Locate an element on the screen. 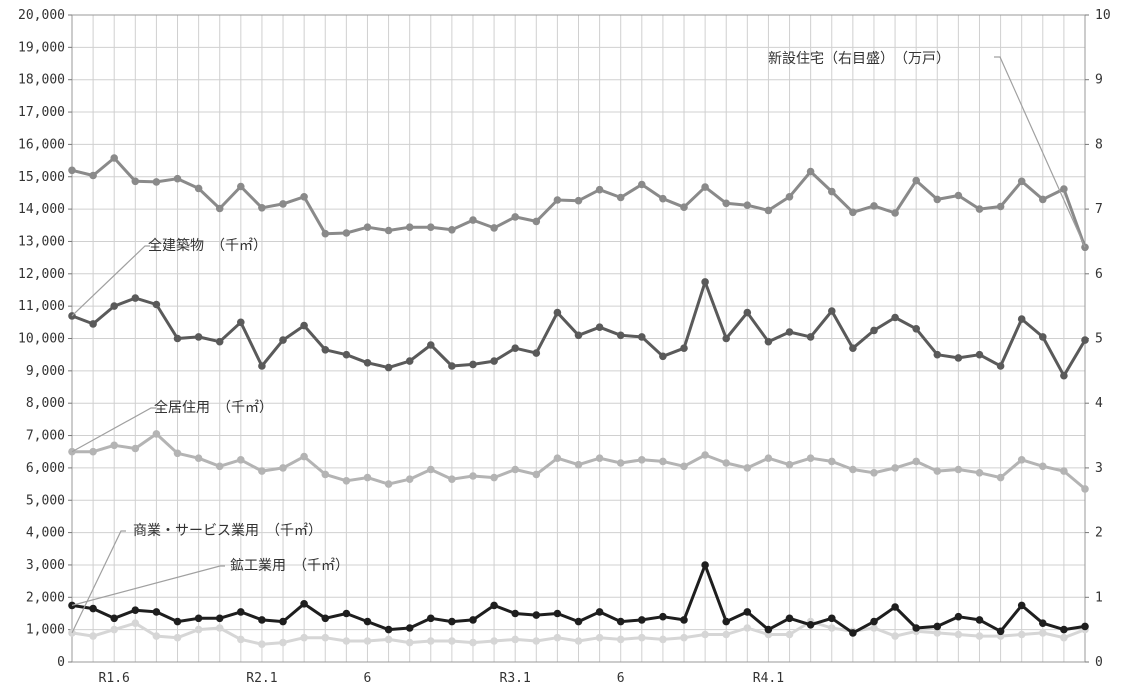 The width and height of the screenshot is (1135, 691). right-axis-tick-label: 1 is located at coordinates (1099, 597).